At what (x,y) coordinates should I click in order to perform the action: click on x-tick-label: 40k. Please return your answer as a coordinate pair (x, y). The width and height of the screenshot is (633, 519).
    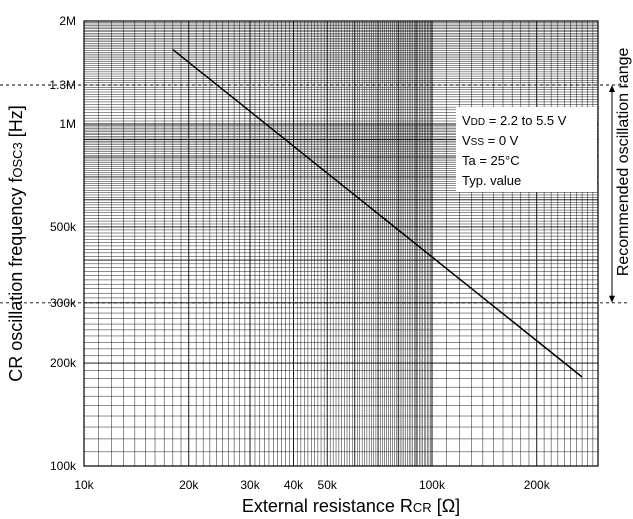
    Looking at the image, I should click on (294, 485).